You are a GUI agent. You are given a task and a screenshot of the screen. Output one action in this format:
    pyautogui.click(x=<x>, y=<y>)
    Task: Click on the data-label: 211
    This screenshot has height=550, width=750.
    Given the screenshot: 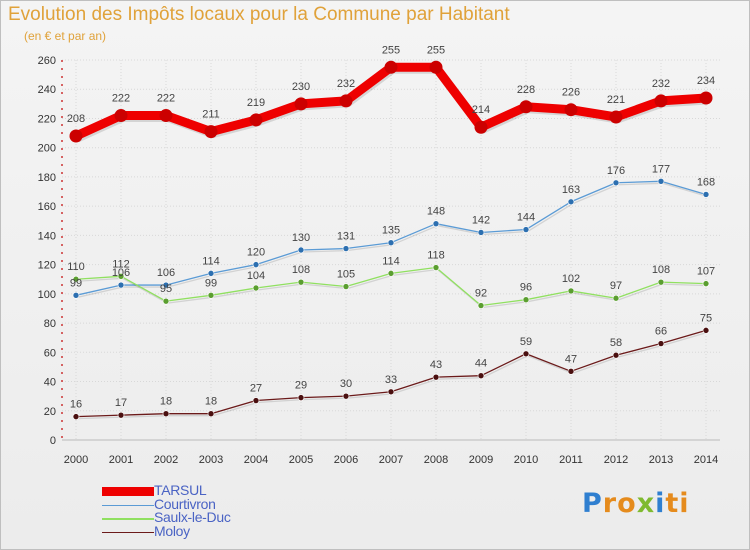 What is the action you would take?
    pyautogui.click(x=211, y=115)
    